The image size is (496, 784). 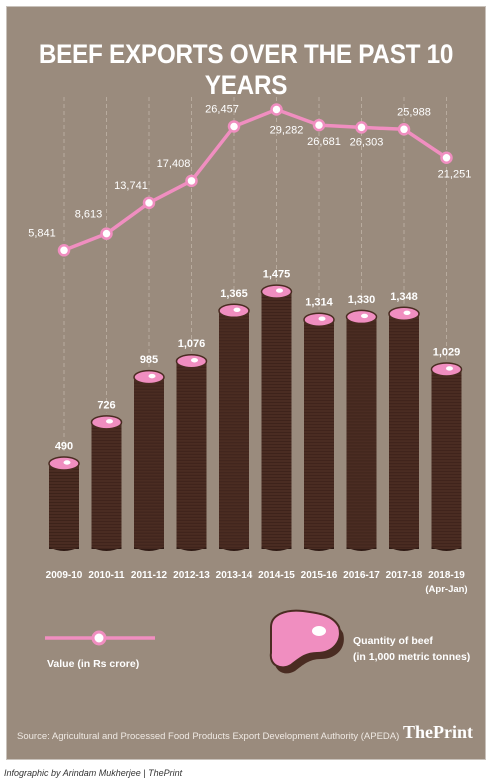 What do you see at coordinates (131, 186) in the screenshot?
I see `line-value-label: 13,741` at bounding box center [131, 186].